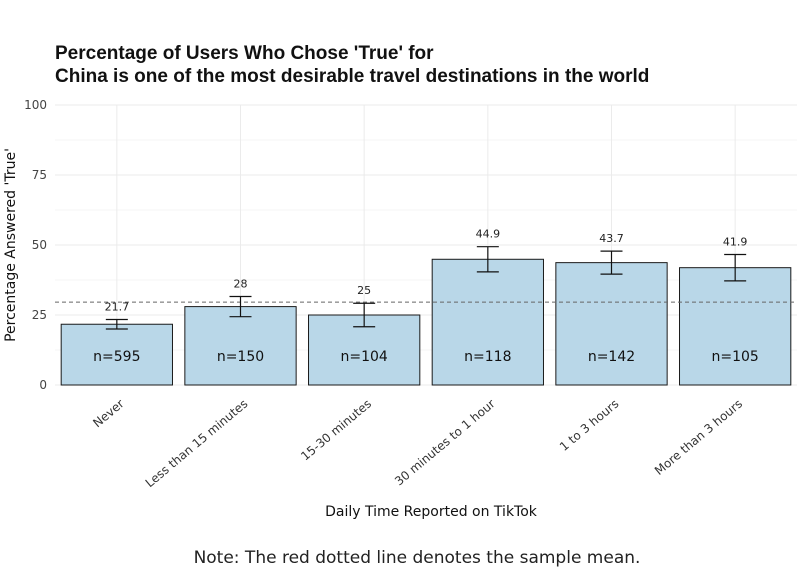  What do you see at coordinates (589, 425) in the screenshot?
I see `x-tick-label: 1 to 3 hours` at bounding box center [589, 425].